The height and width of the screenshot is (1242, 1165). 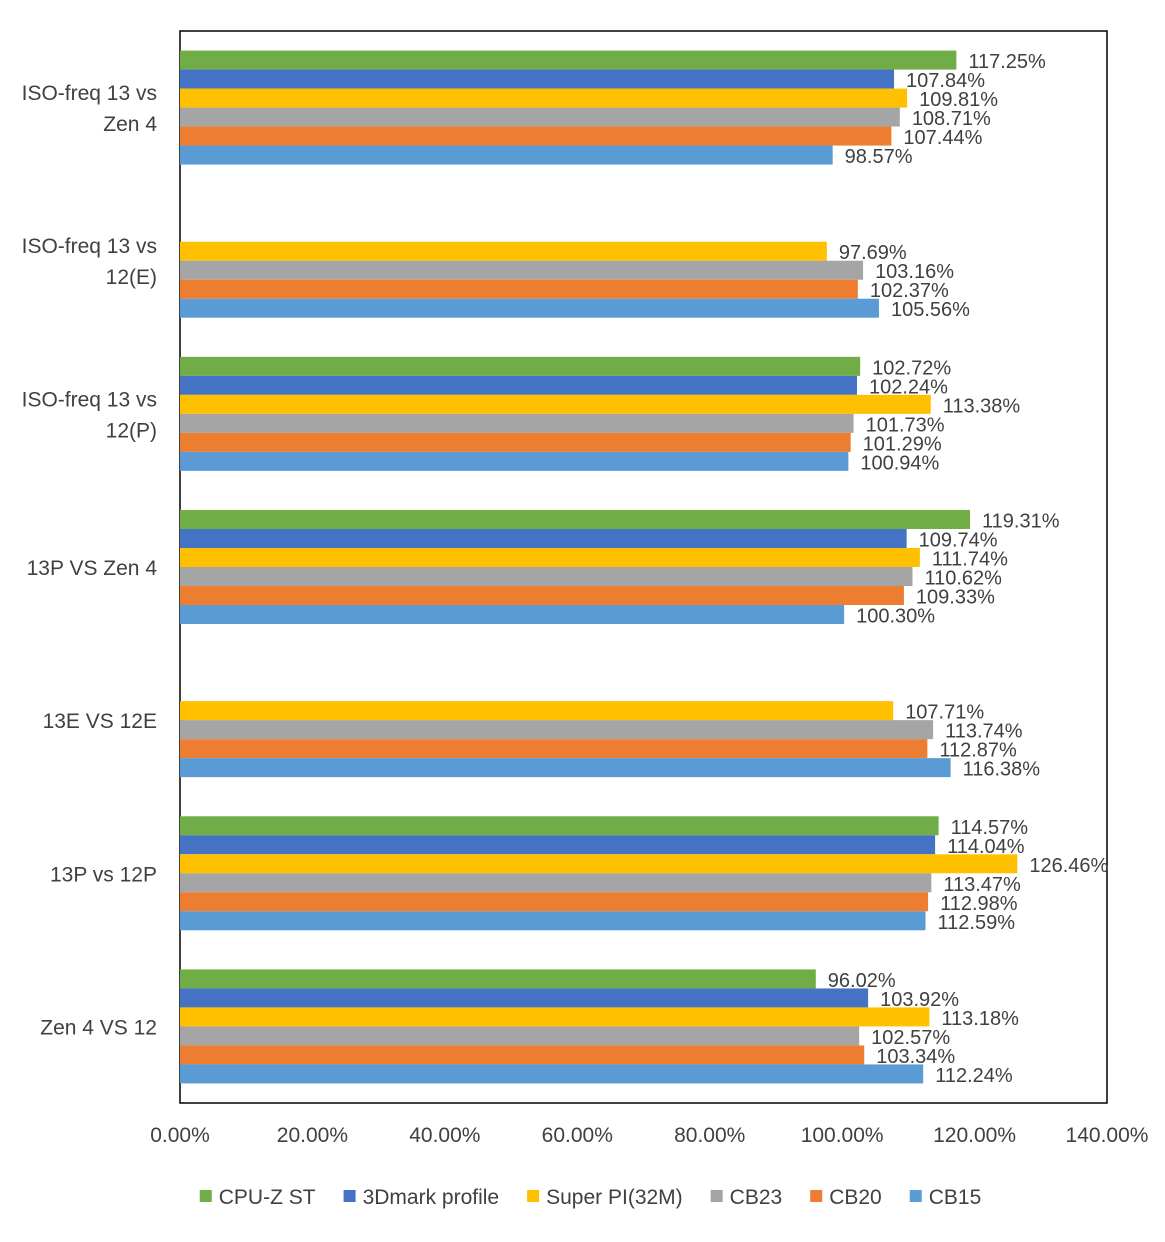 I want to click on data-label: 112.98%, so click(x=979, y=904).